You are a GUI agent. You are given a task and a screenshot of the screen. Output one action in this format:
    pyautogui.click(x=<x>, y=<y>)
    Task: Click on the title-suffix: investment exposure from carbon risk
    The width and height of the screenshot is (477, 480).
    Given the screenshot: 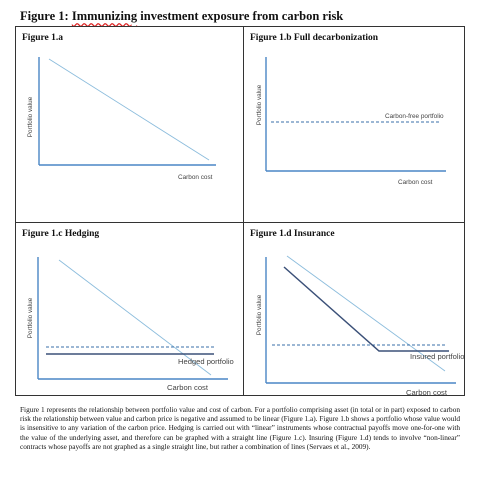 What is the action you would take?
    pyautogui.click(x=240, y=16)
    